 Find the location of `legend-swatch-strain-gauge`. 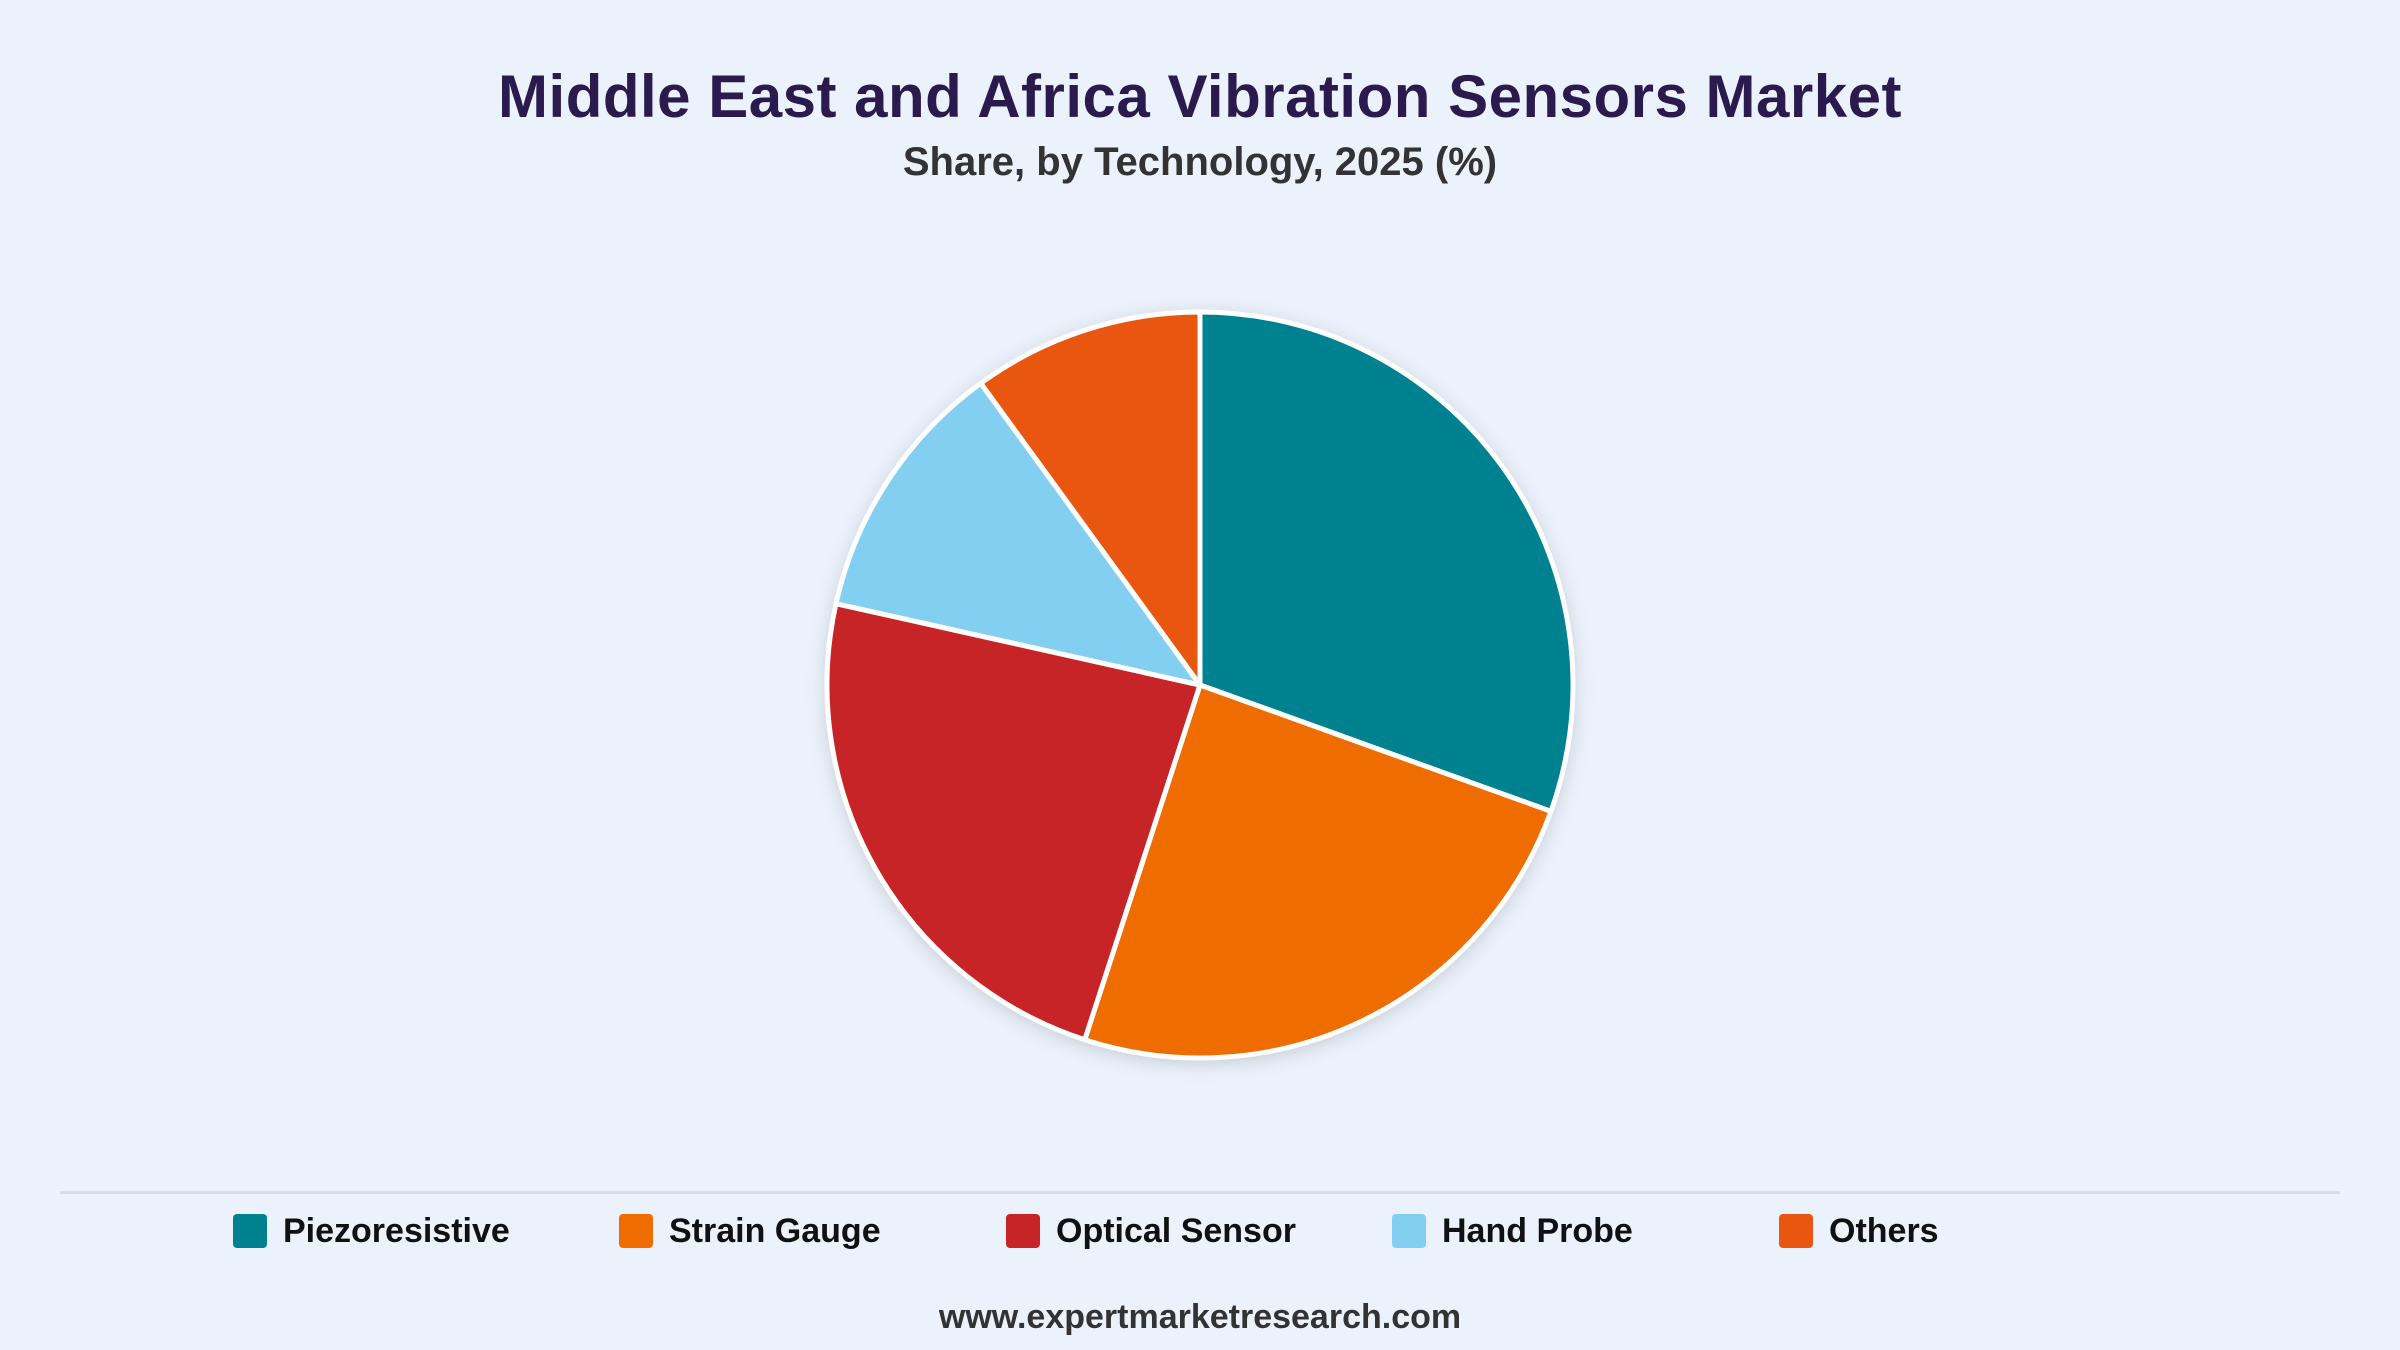

legend-swatch-strain-gauge is located at coordinates (636, 1231).